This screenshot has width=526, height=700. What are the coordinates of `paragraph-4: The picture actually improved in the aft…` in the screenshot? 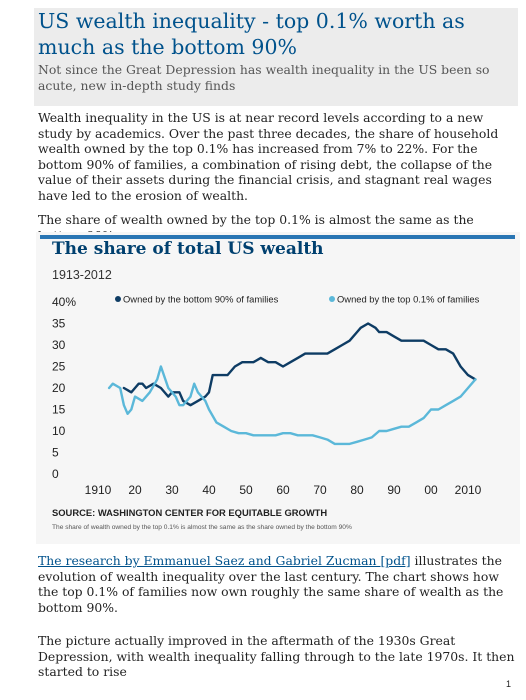 It's located at (276, 656).